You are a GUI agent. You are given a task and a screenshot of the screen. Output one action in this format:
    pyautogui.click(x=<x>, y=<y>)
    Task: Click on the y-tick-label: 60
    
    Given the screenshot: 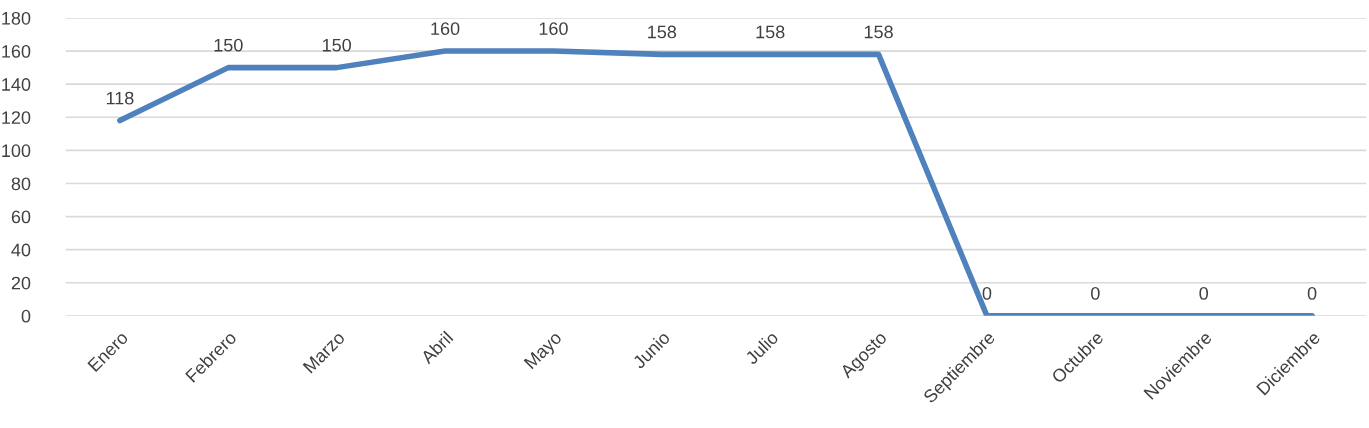 What is the action you would take?
    pyautogui.click(x=21, y=217)
    